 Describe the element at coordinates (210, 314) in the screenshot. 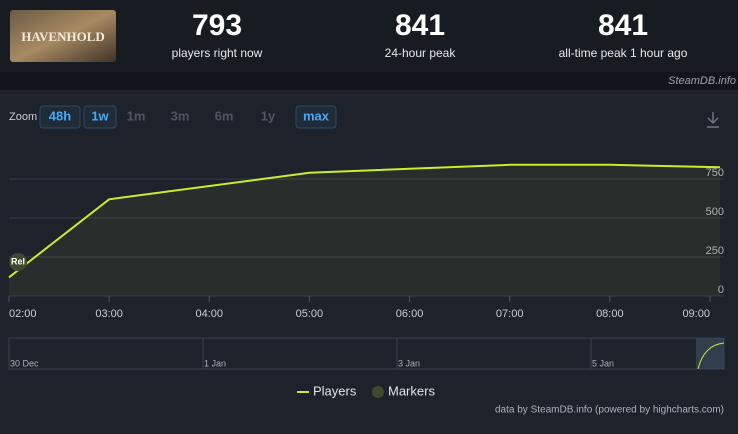

I see `x-tick-label: 04:00` at that location.